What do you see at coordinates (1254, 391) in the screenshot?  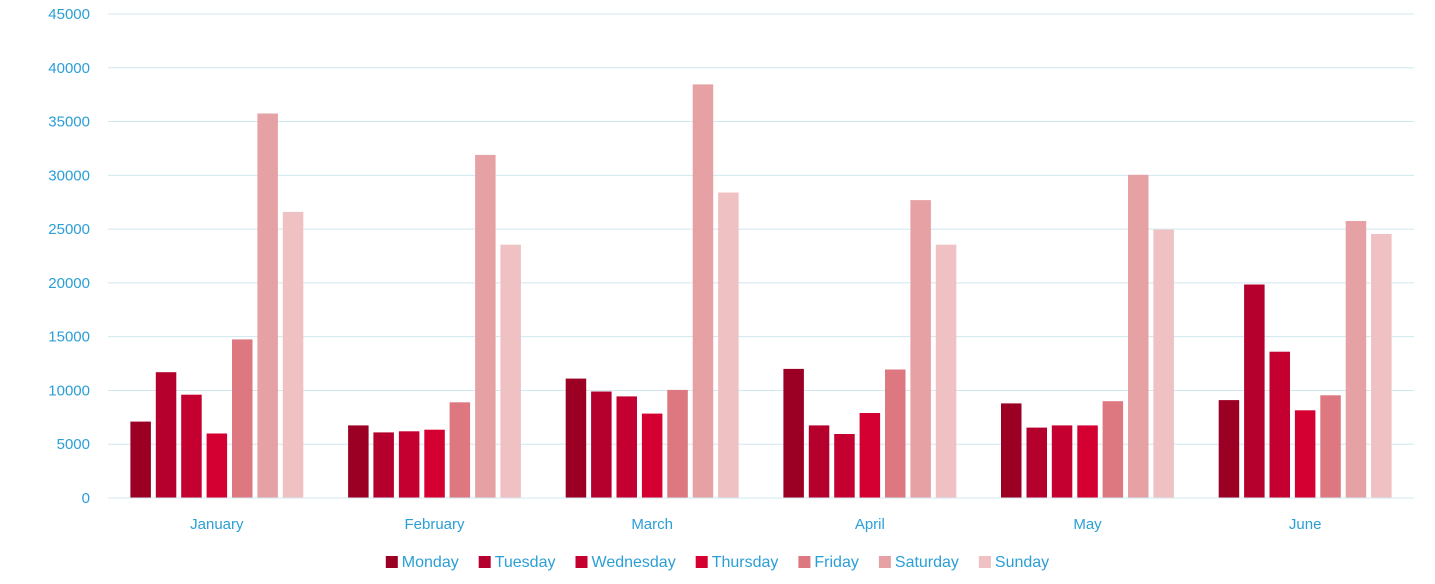 I see `bar-tuesday-june` at bounding box center [1254, 391].